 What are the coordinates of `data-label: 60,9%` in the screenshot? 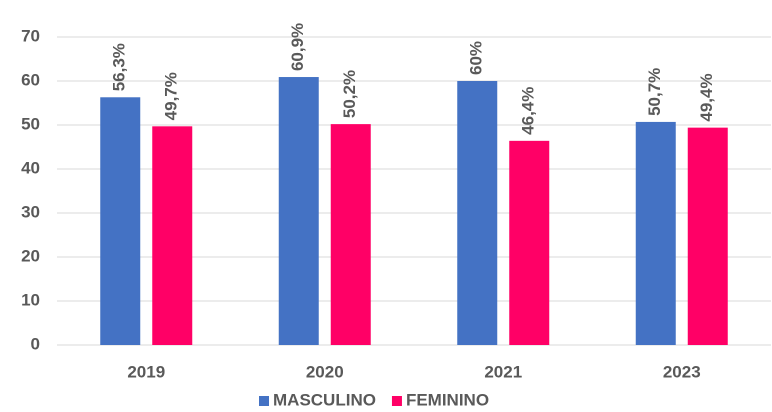 It's located at (297, 47).